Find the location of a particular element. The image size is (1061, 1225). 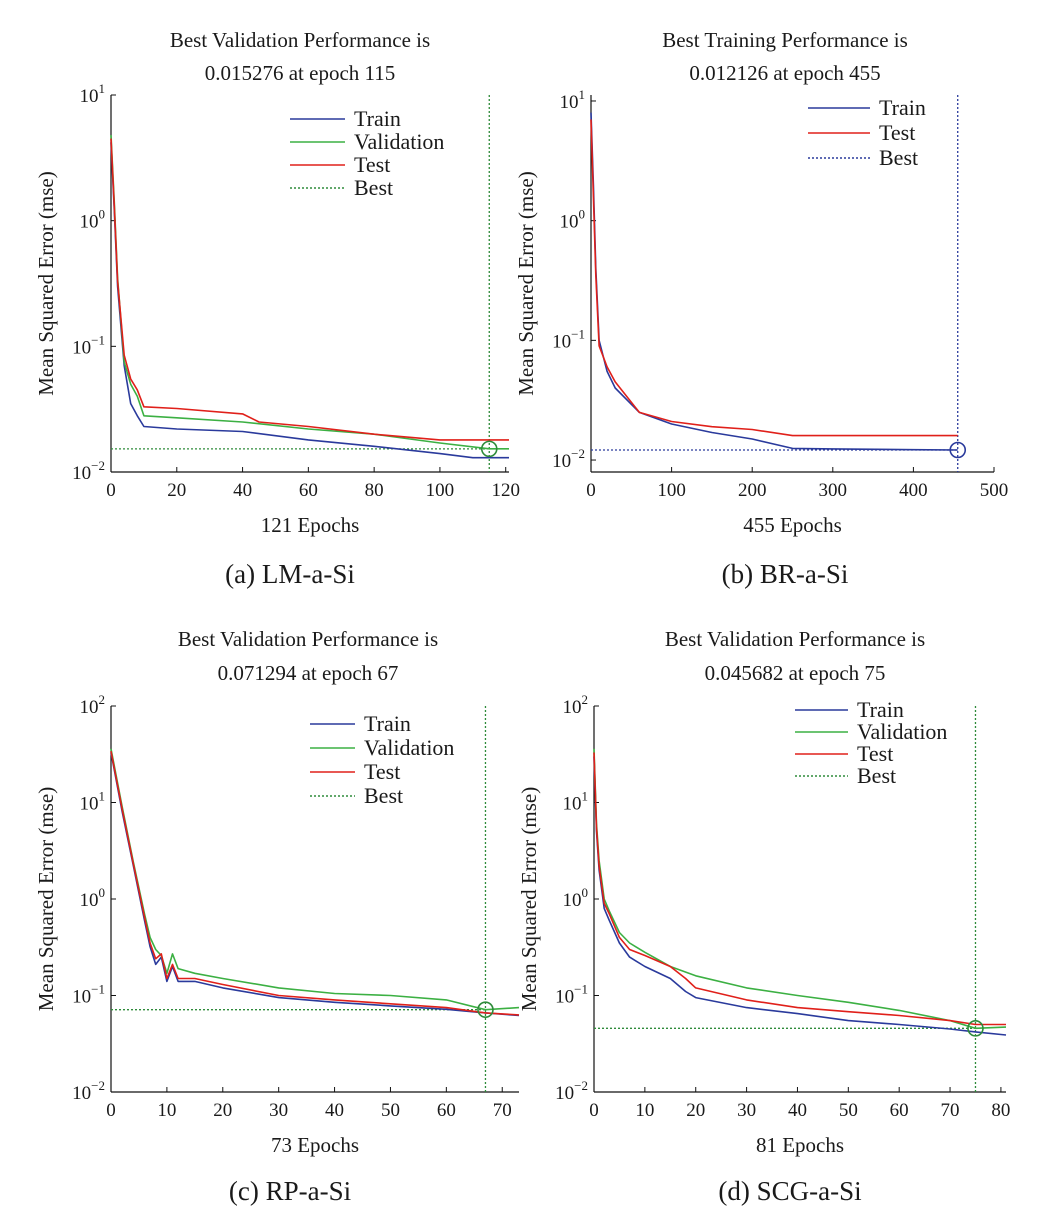

panel-caption: (c) RP-a-Si is located at coordinates (290, 1191).